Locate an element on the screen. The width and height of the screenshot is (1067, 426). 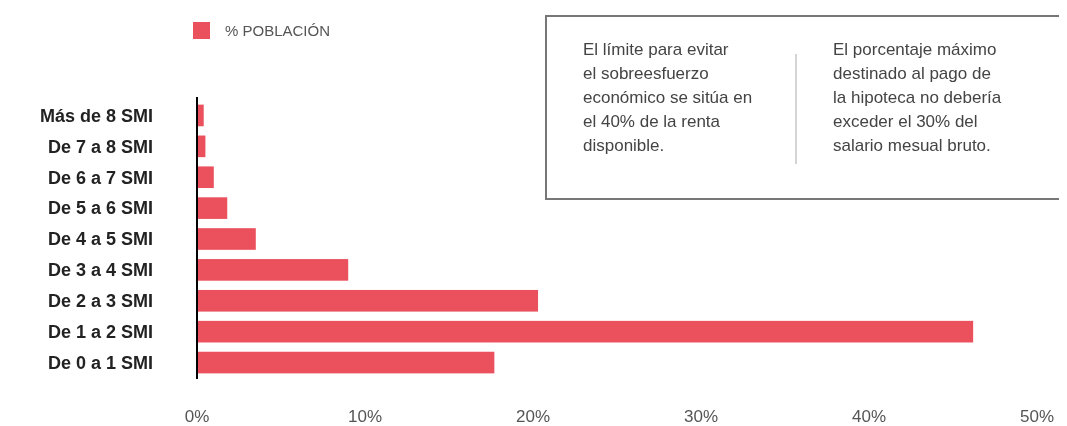
y-tick-label: De 0 a 1 SMI is located at coordinates (100, 362).